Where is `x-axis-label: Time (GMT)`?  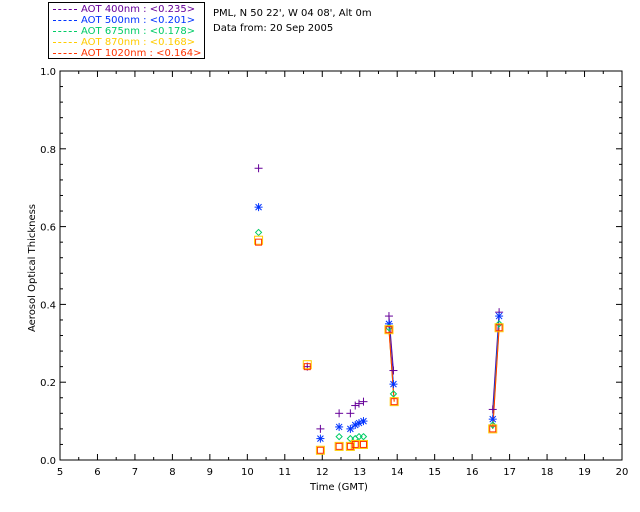 x-axis-label: Time (GMT) is located at coordinates (338, 487).